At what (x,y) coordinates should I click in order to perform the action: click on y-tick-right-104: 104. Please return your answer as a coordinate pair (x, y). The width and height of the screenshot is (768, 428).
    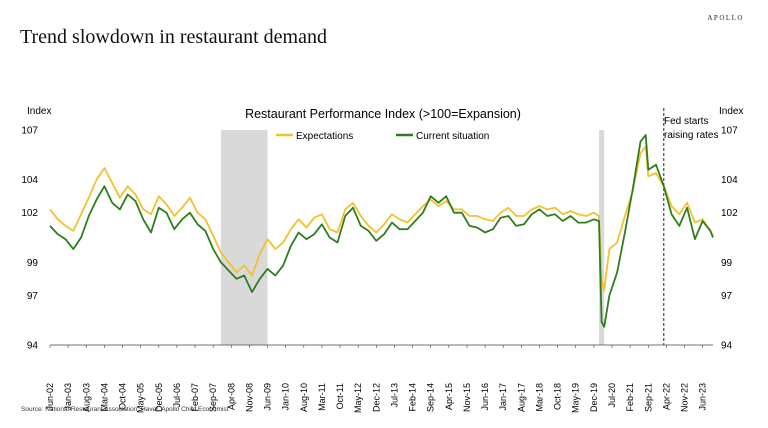
    Looking at the image, I should click on (729, 180).